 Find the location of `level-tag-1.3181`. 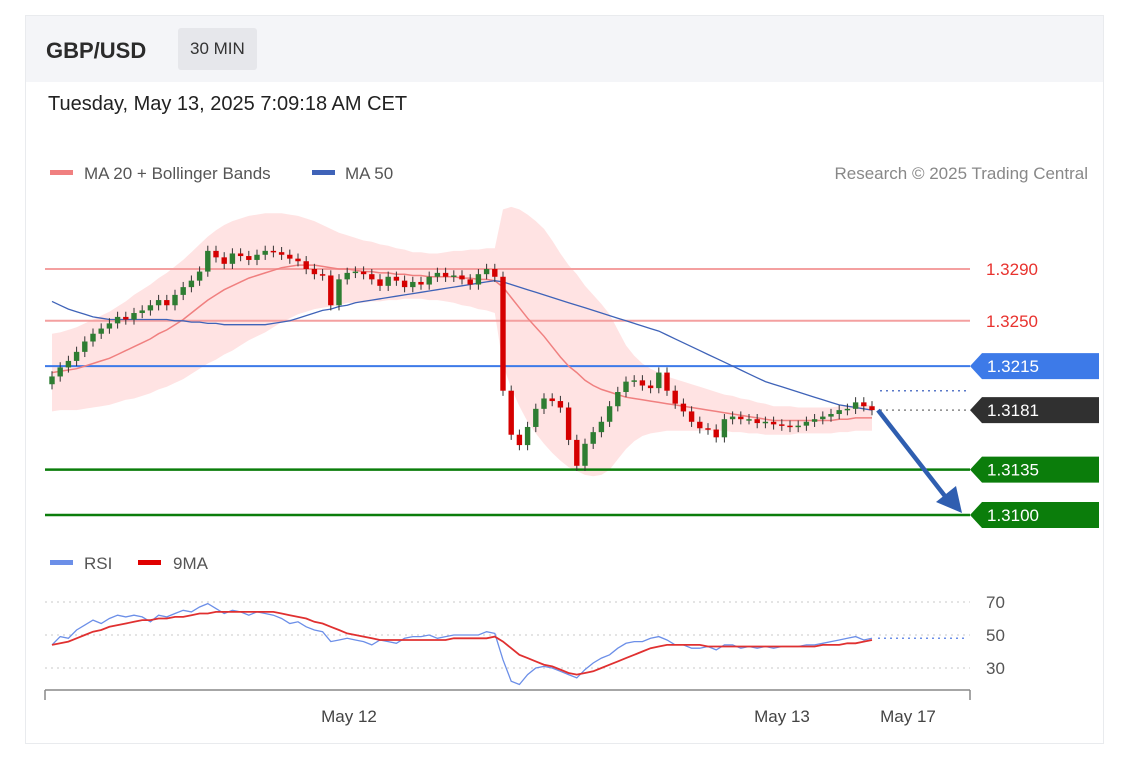

level-tag-1.3181 is located at coordinates (1034, 410).